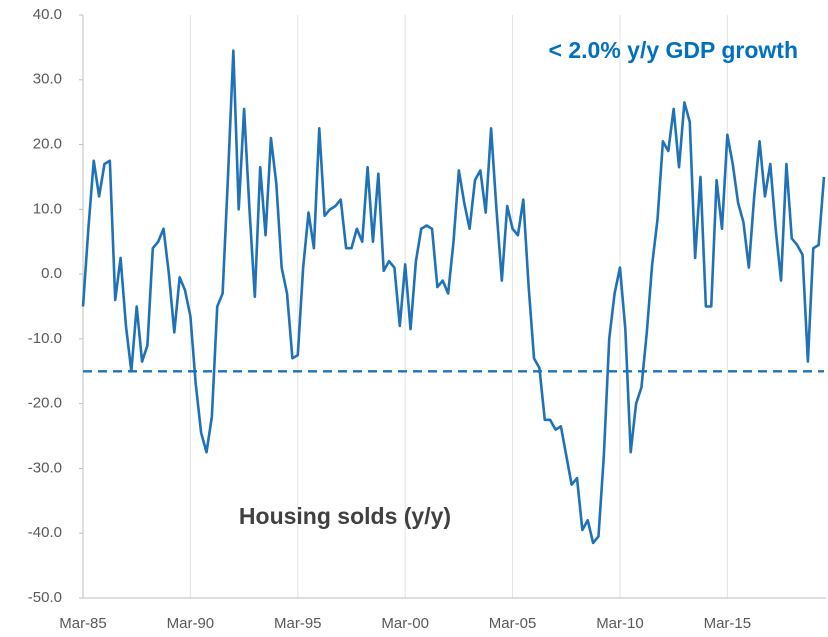 The height and width of the screenshot is (637, 828). Describe the element at coordinates (45, 532) in the screenshot. I see `y-tick-label: -40.0` at that location.